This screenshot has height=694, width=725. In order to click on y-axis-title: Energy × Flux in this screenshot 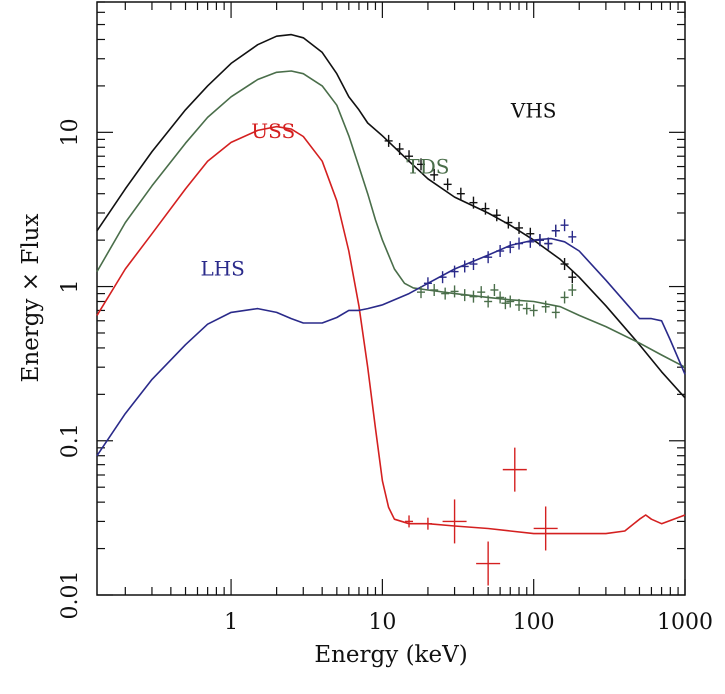, I will do `click(31, 298)`.